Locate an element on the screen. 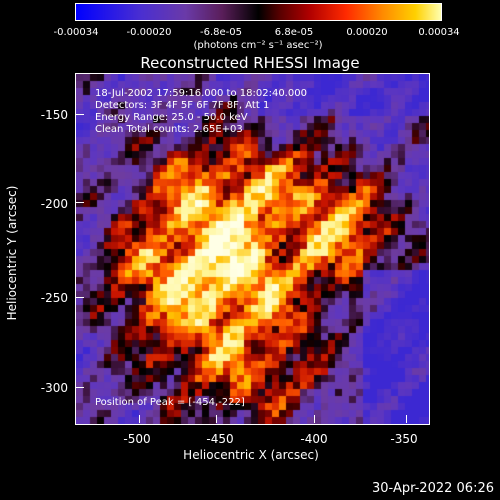  y-tick-label: -300 is located at coordinates (54, 388).